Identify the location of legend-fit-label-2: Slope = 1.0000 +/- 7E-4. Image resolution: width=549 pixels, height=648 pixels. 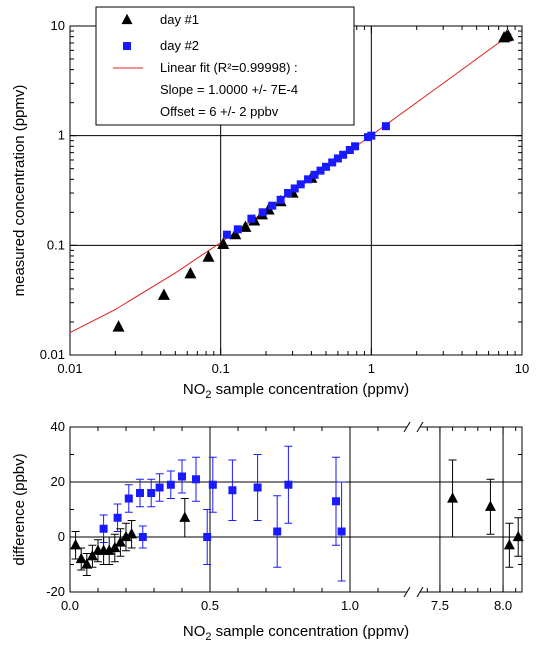
(229, 89).